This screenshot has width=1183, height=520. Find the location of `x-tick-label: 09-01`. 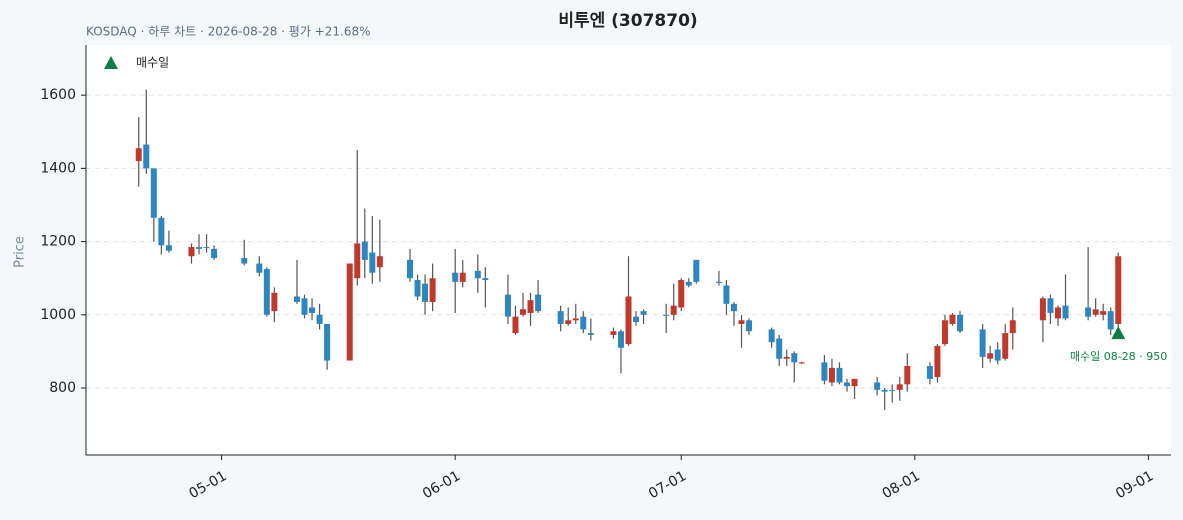

x-tick-label: 09-01 is located at coordinates (1134, 485).